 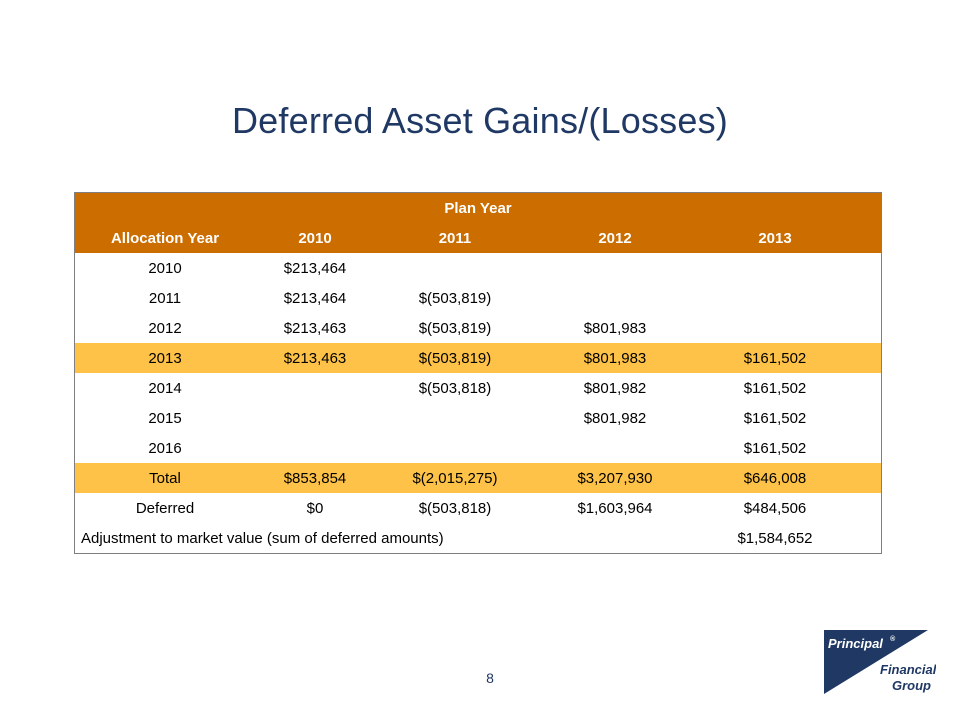 What do you see at coordinates (615, 238) in the screenshot?
I see `column-header-2012: 2012` at bounding box center [615, 238].